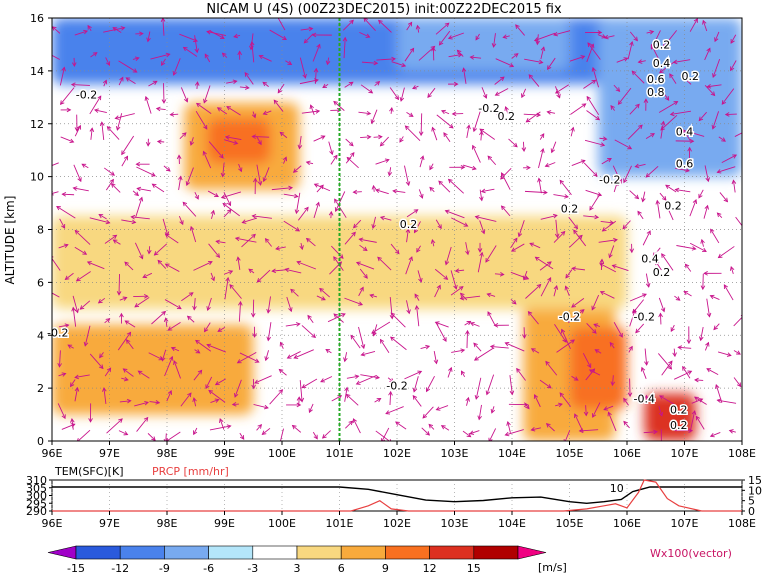  What do you see at coordinates (186, 552) in the screenshot?
I see `colorbar-segment` at bounding box center [186, 552].